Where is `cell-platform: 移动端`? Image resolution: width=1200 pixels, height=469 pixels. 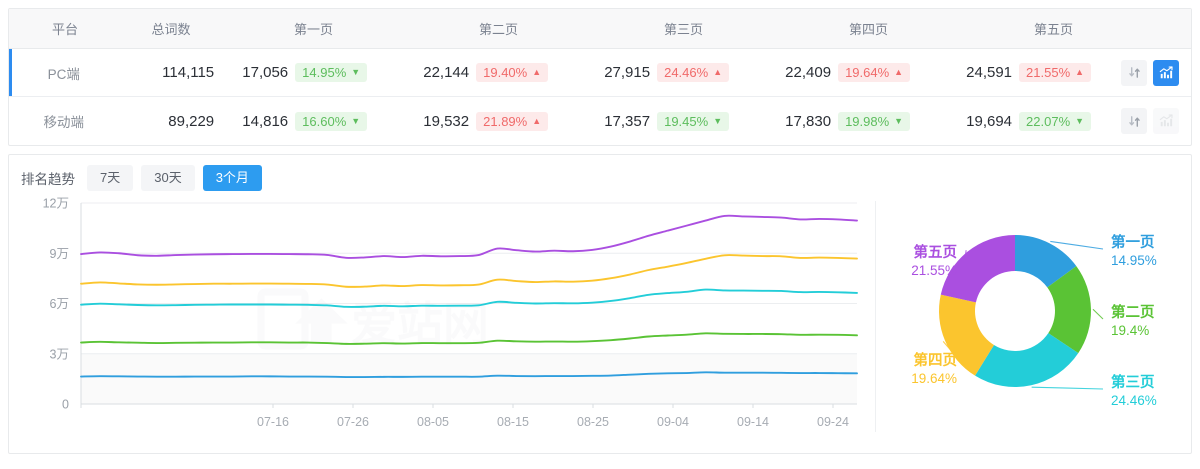
cell-platform: 移动端 is located at coordinates (63, 122).